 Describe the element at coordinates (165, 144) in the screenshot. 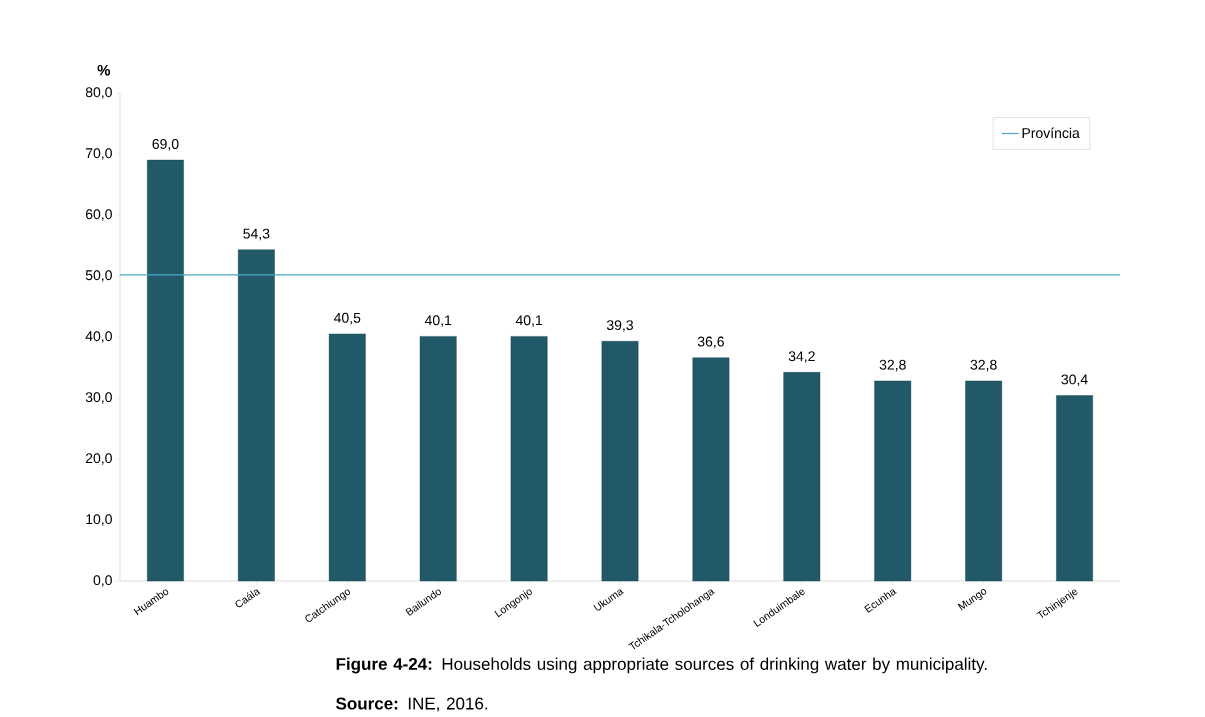

I see `data-label: 69,0` at that location.